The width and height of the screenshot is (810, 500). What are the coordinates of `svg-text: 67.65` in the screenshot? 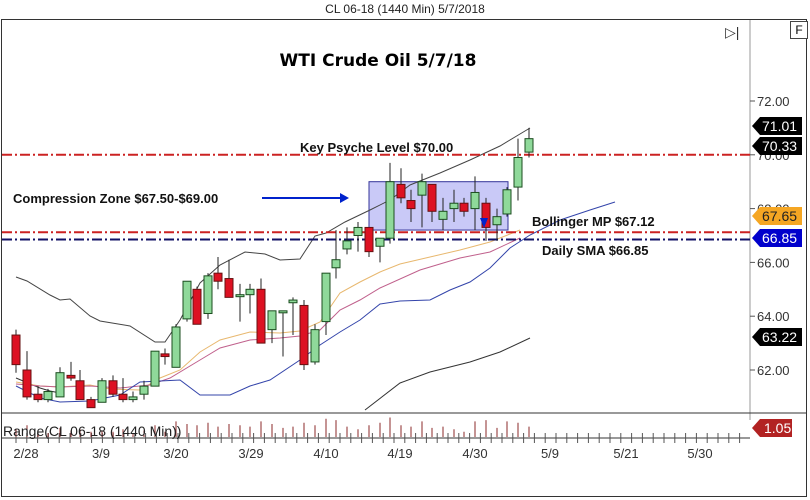 It's located at (779, 216).